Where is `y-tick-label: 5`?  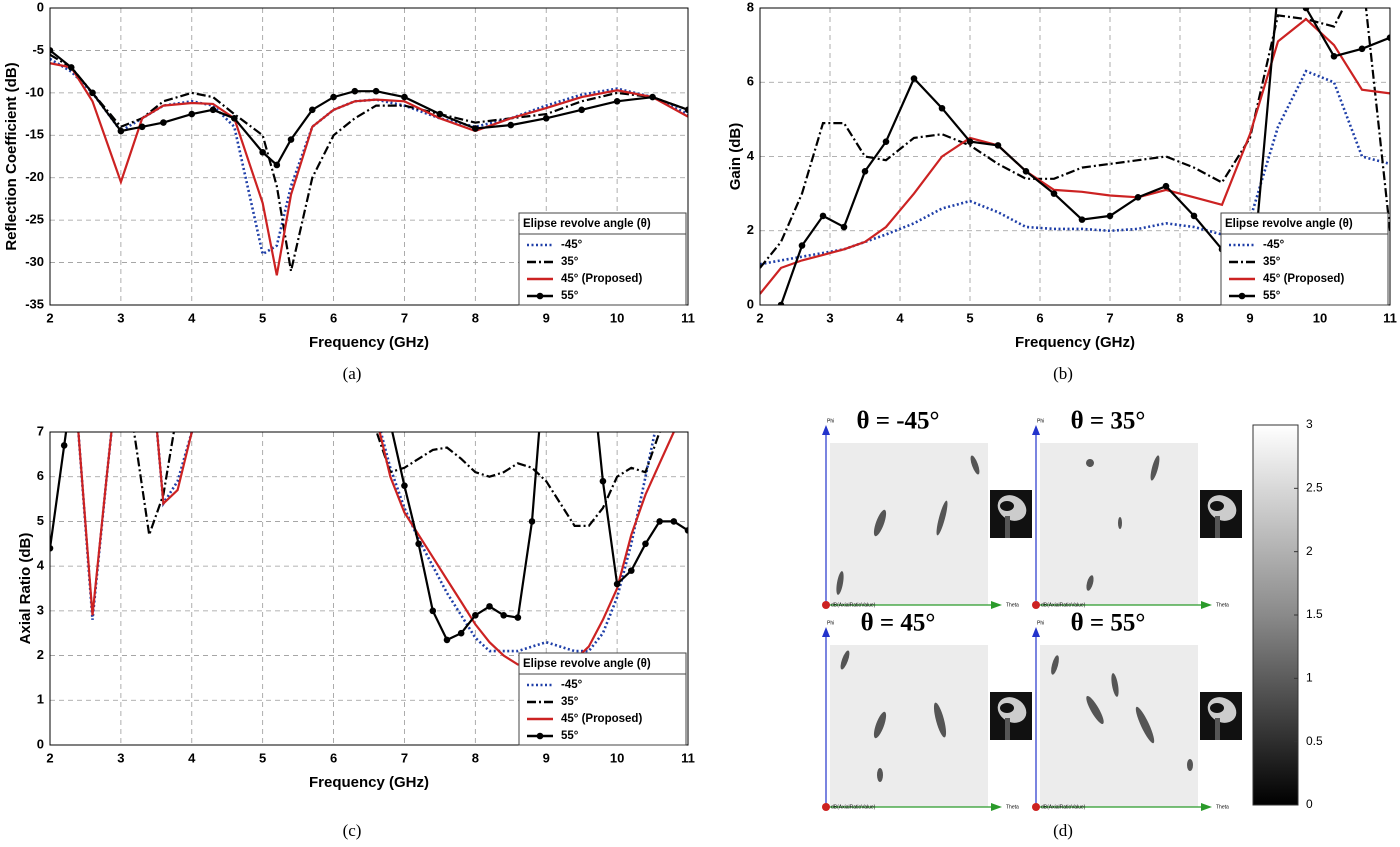 y-tick-label: 5 is located at coordinates (40, 520).